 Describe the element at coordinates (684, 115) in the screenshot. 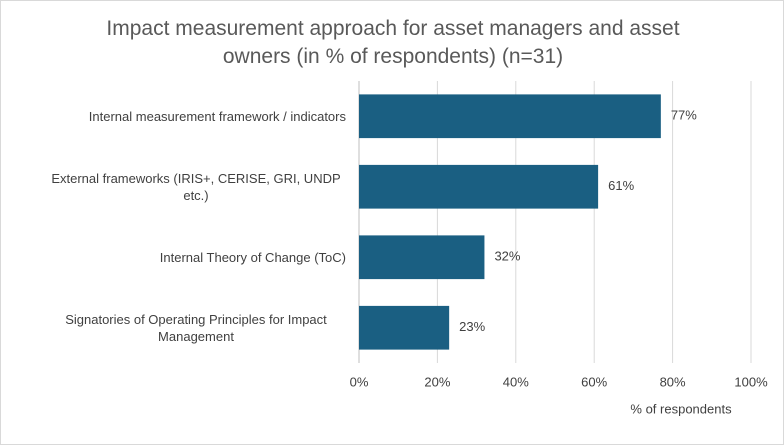

I see `data-label: 77%` at that location.